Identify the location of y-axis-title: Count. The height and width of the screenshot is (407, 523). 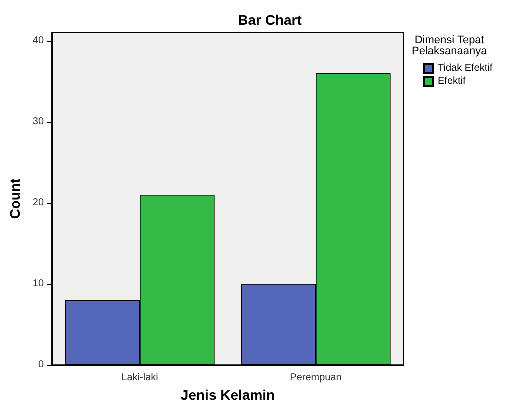
(15, 199).